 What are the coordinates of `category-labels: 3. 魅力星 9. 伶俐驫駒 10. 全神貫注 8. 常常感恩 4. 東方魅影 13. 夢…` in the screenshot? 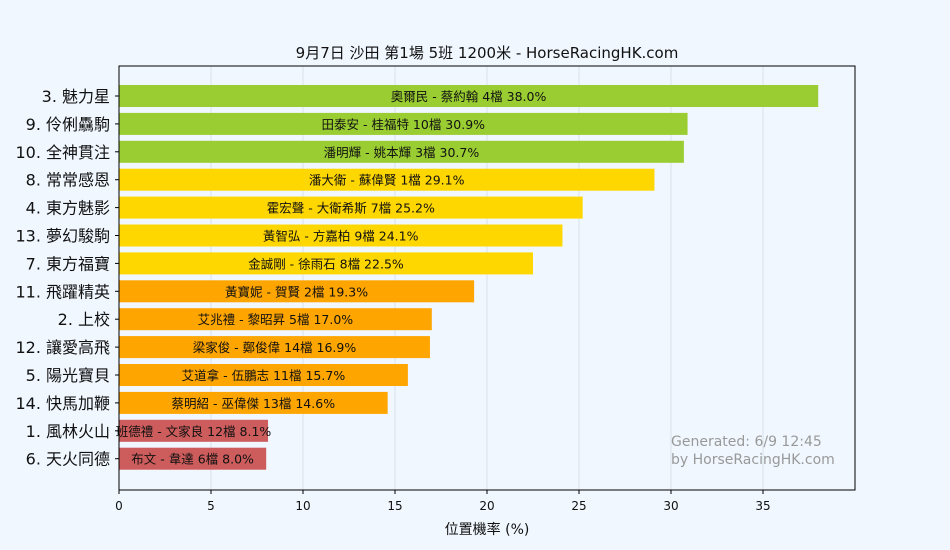 It's located at (67, 278).